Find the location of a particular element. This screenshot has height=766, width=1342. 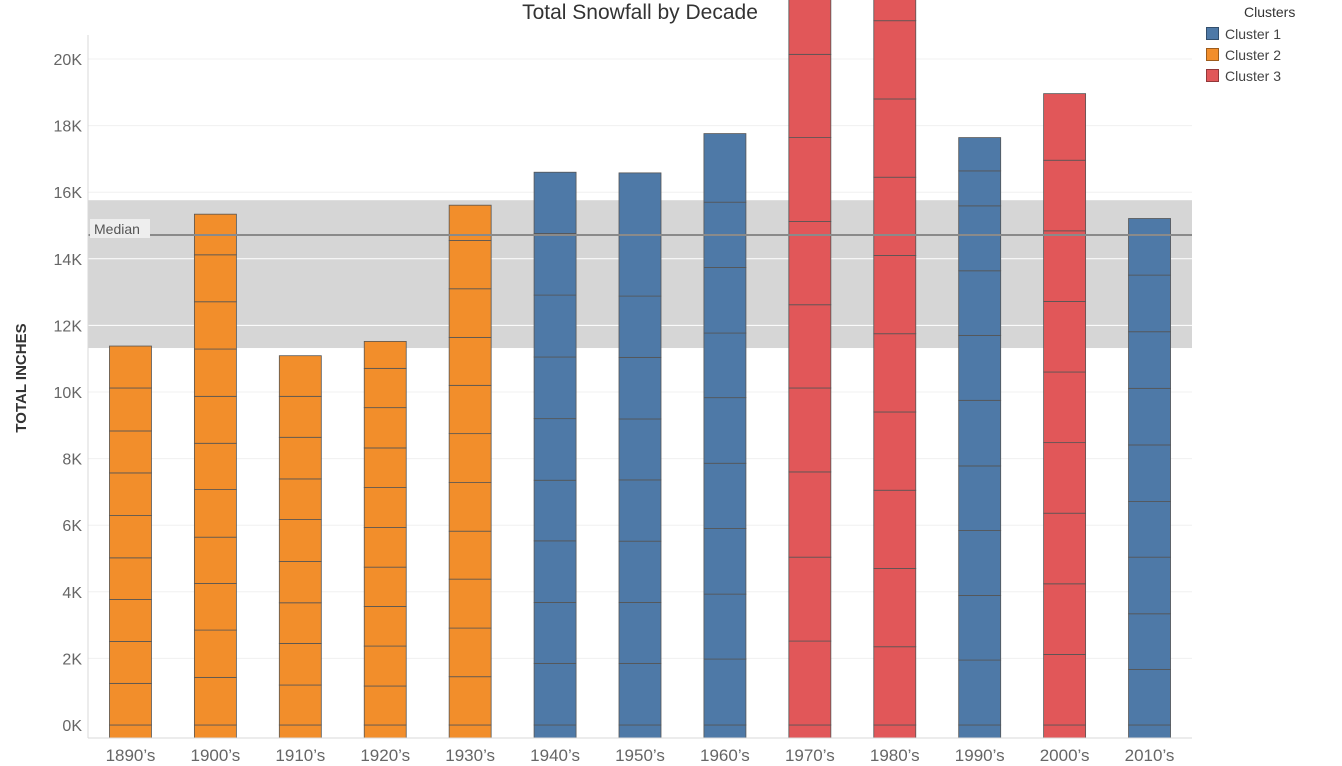

bar-1940-s is located at coordinates (555, 455).